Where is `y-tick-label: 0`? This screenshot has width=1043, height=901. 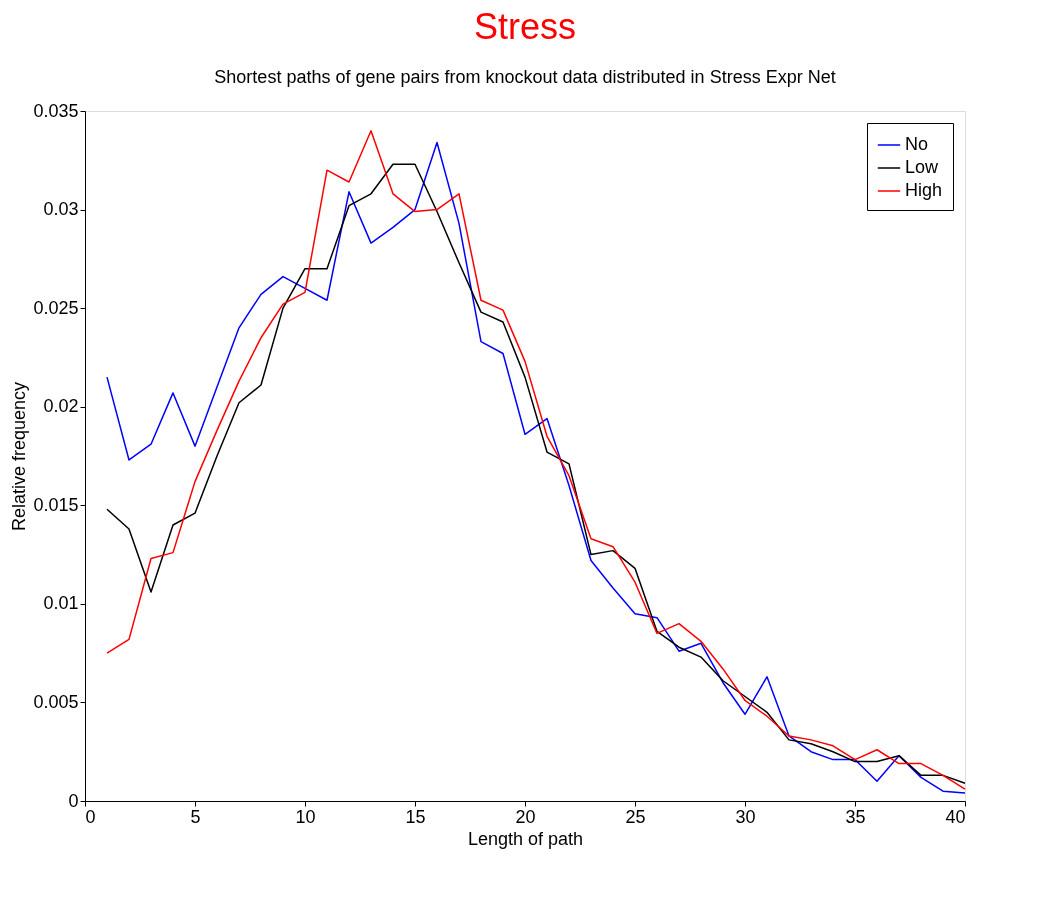 y-tick-label: 0 is located at coordinates (73, 800).